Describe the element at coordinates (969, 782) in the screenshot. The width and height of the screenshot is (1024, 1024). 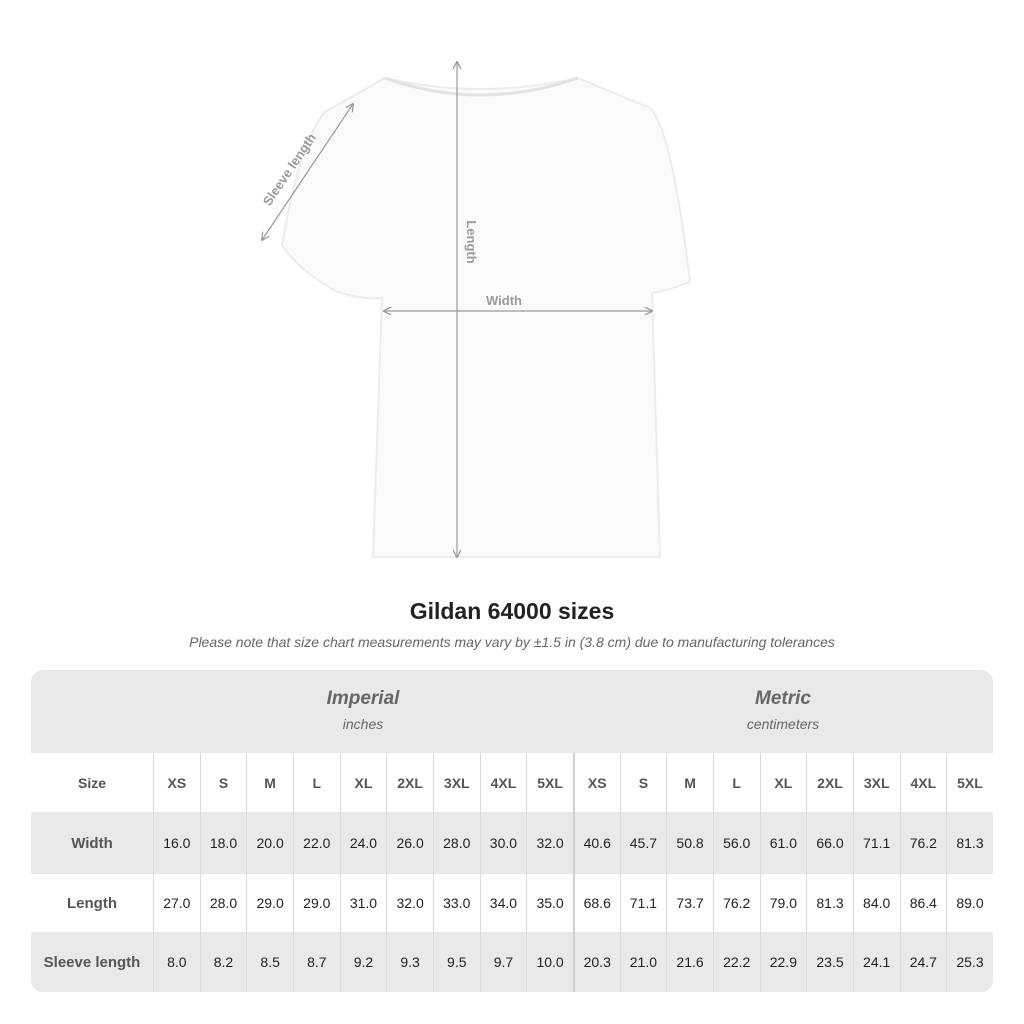
I see `metric-size-header: 5XL` at that location.